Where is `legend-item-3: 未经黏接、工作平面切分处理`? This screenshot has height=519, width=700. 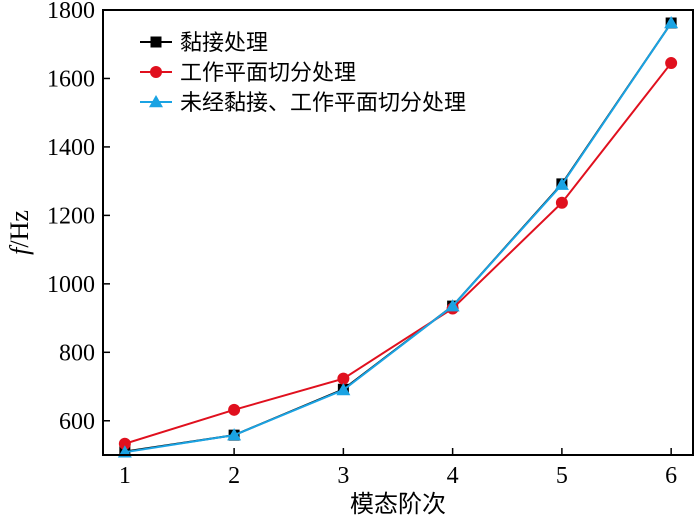 legend-item-3: 未经黏接、工作平面切分处理 is located at coordinates (303, 103).